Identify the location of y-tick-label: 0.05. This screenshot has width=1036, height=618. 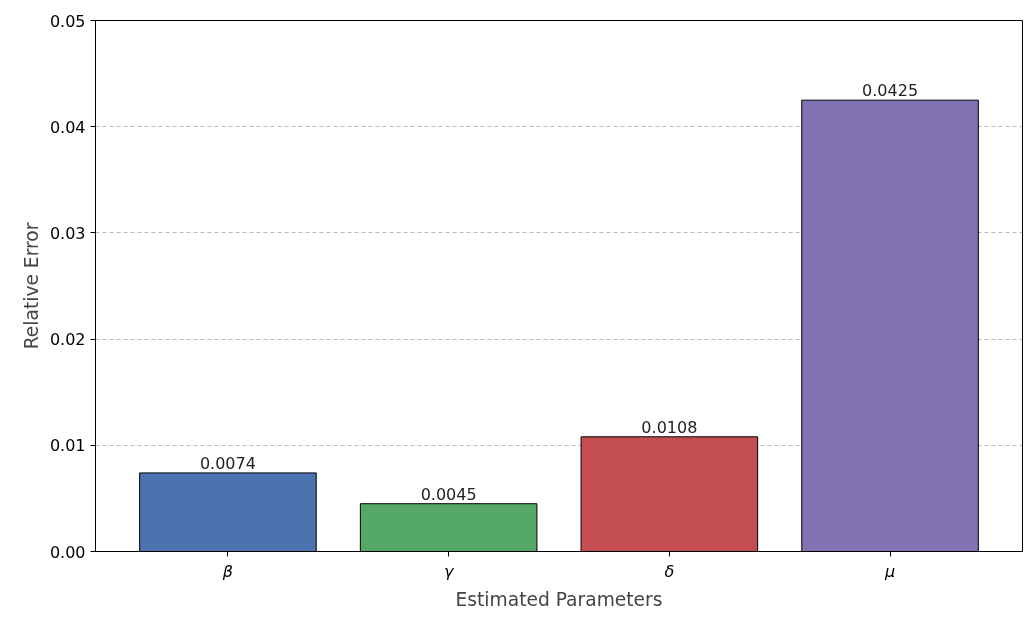
(67, 21).